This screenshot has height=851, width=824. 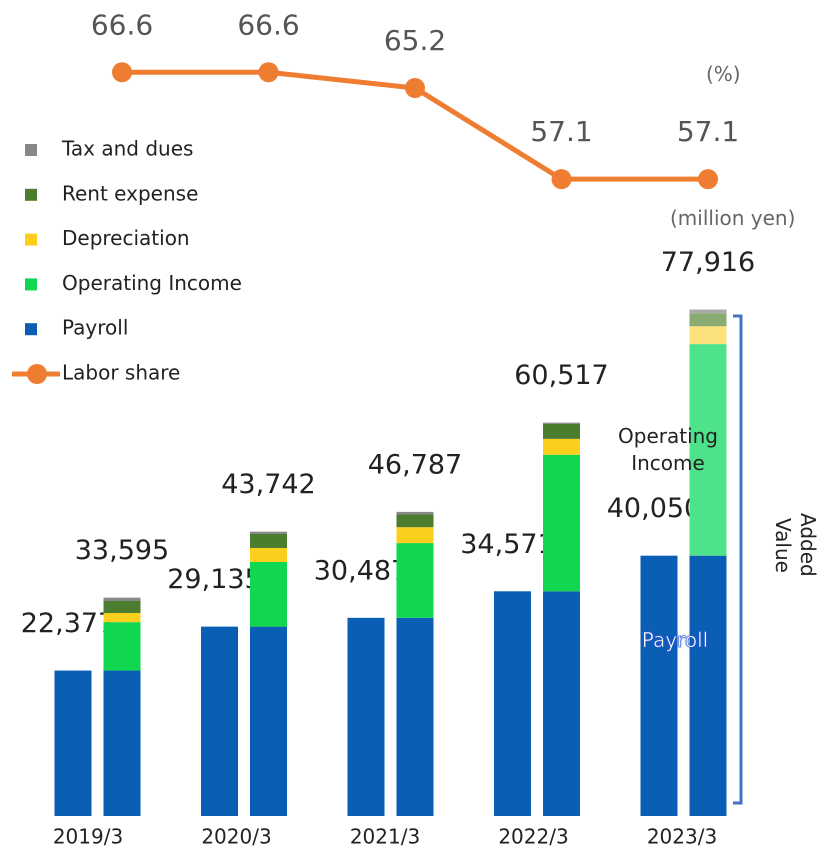 I want to click on total-label: 77,916, so click(x=708, y=262).